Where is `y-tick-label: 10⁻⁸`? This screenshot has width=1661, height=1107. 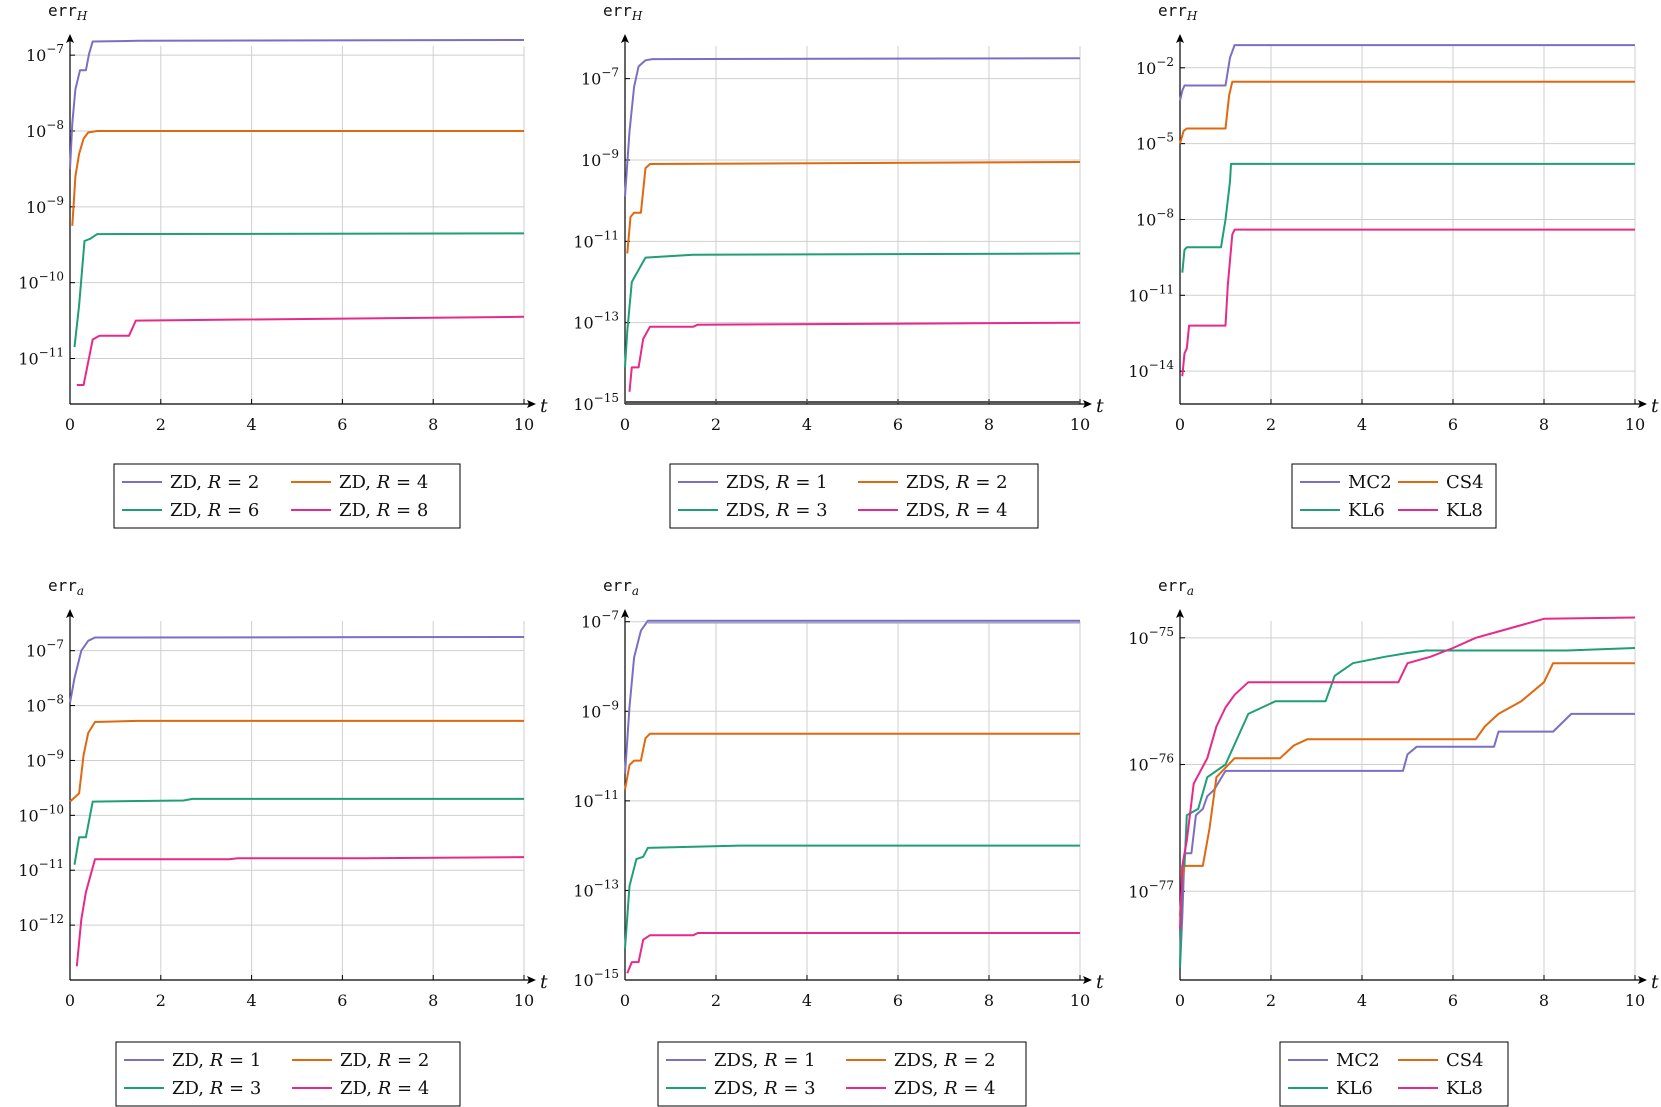 y-tick-label: 10⁻⁸ is located at coordinates (45, 704).